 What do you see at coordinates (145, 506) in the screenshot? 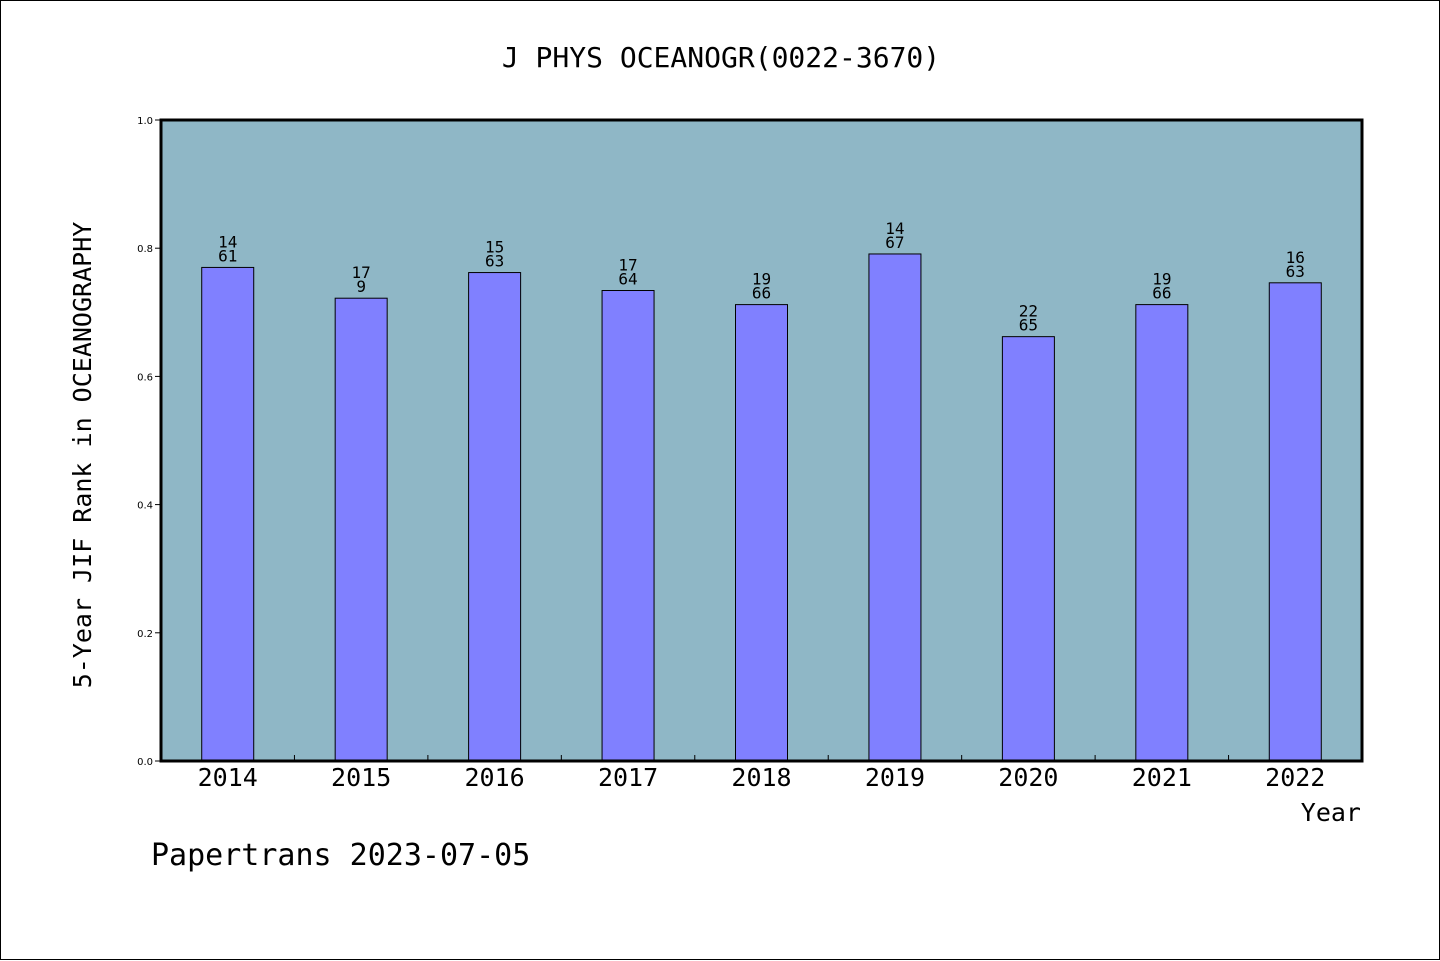
I see `y-tick-label: 0.4` at bounding box center [145, 506].